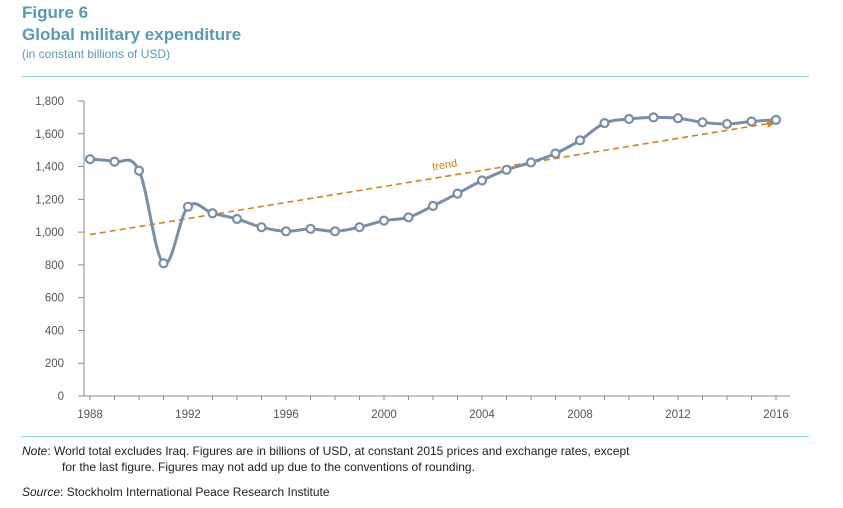 This screenshot has height=508, width=843. I want to click on y-tick-label: 1,000, so click(49, 233).